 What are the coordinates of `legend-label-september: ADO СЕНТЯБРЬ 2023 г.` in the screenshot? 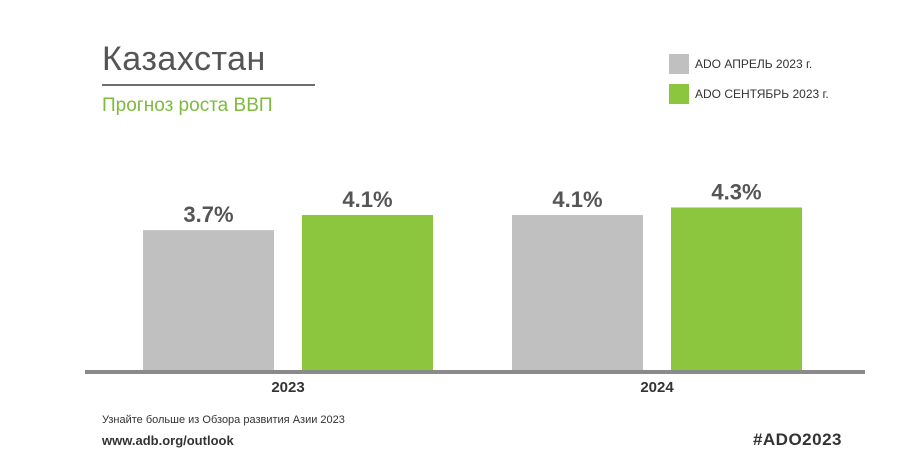 It's located at (762, 94).